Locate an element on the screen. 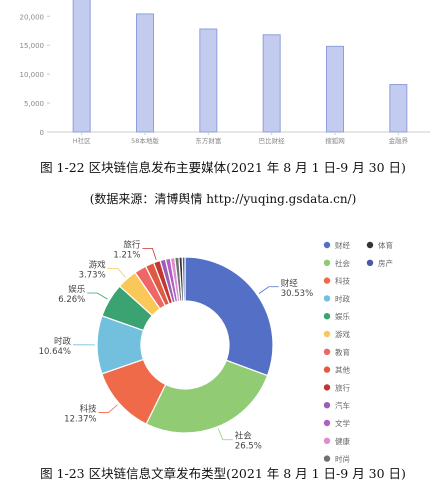 The image size is (446, 488). legend-label: 科技 is located at coordinates (342, 281).